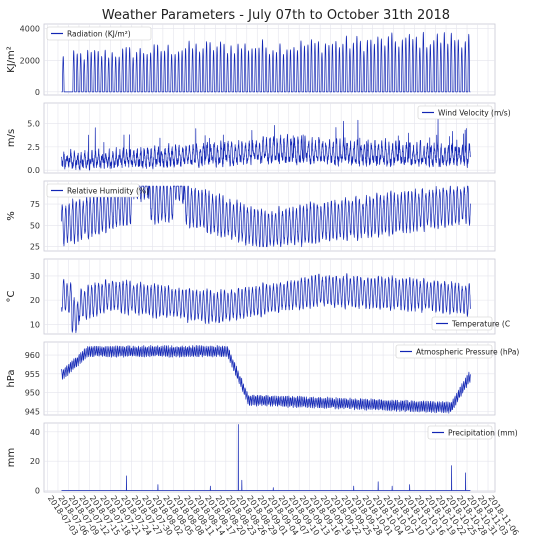 The height and width of the screenshot is (550, 546). I want to click on y-axis-label: mm, so click(11, 457).